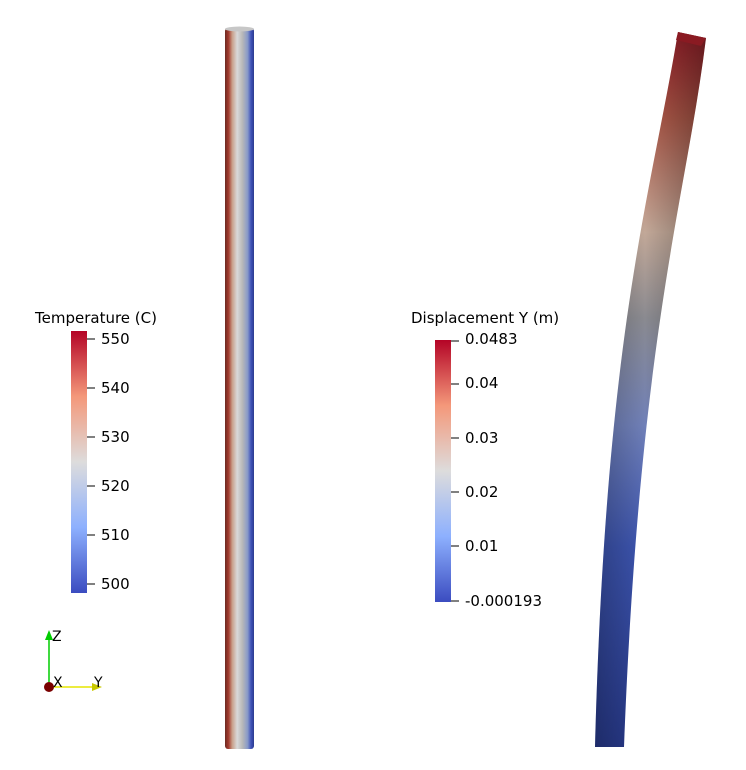 The image size is (746, 770). Describe the element at coordinates (239, 387) in the screenshot. I see `temperature-pipe` at that location.